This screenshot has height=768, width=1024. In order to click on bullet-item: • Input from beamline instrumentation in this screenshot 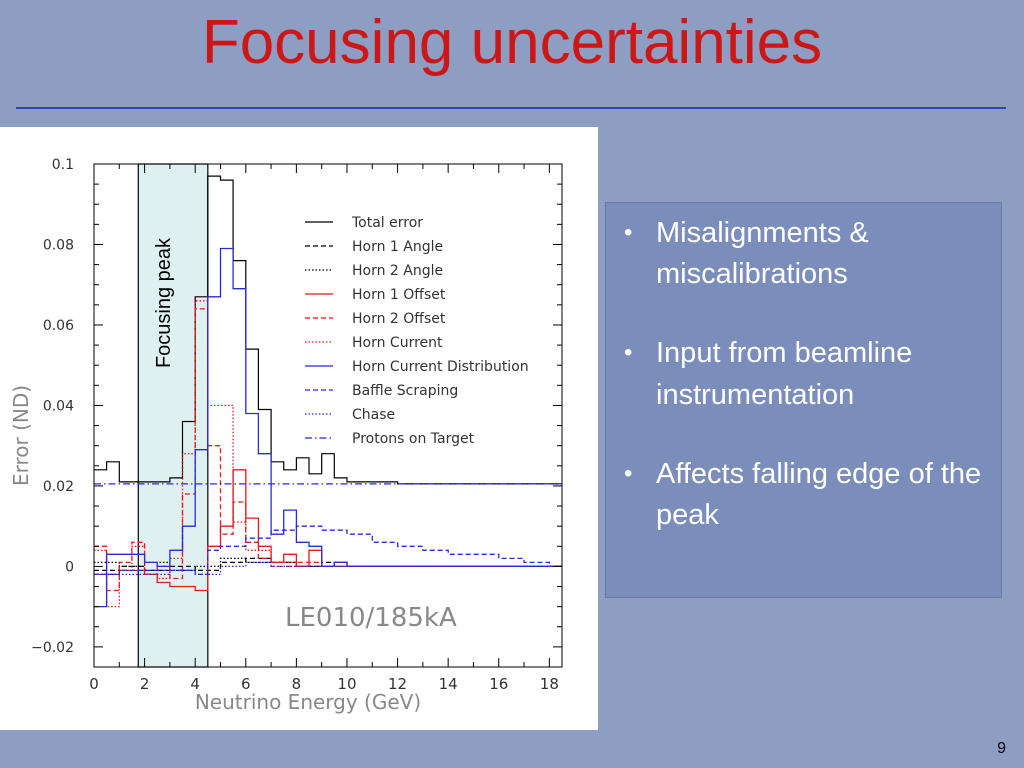, I will do `click(803, 374)`.